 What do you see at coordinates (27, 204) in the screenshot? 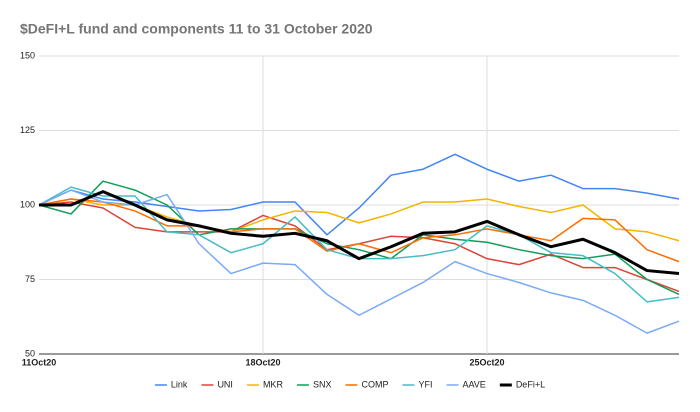
I see `y-tick-label: 100` at bounding box center [27, 204].